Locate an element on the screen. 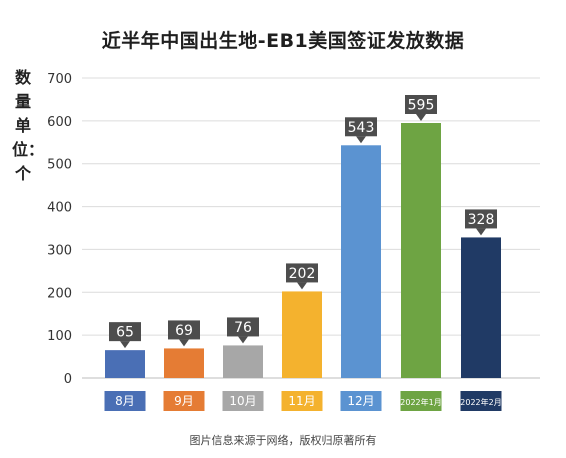 This screenshot has width=566, height=458. data-label: 595 is located at coordinates (421, 106).